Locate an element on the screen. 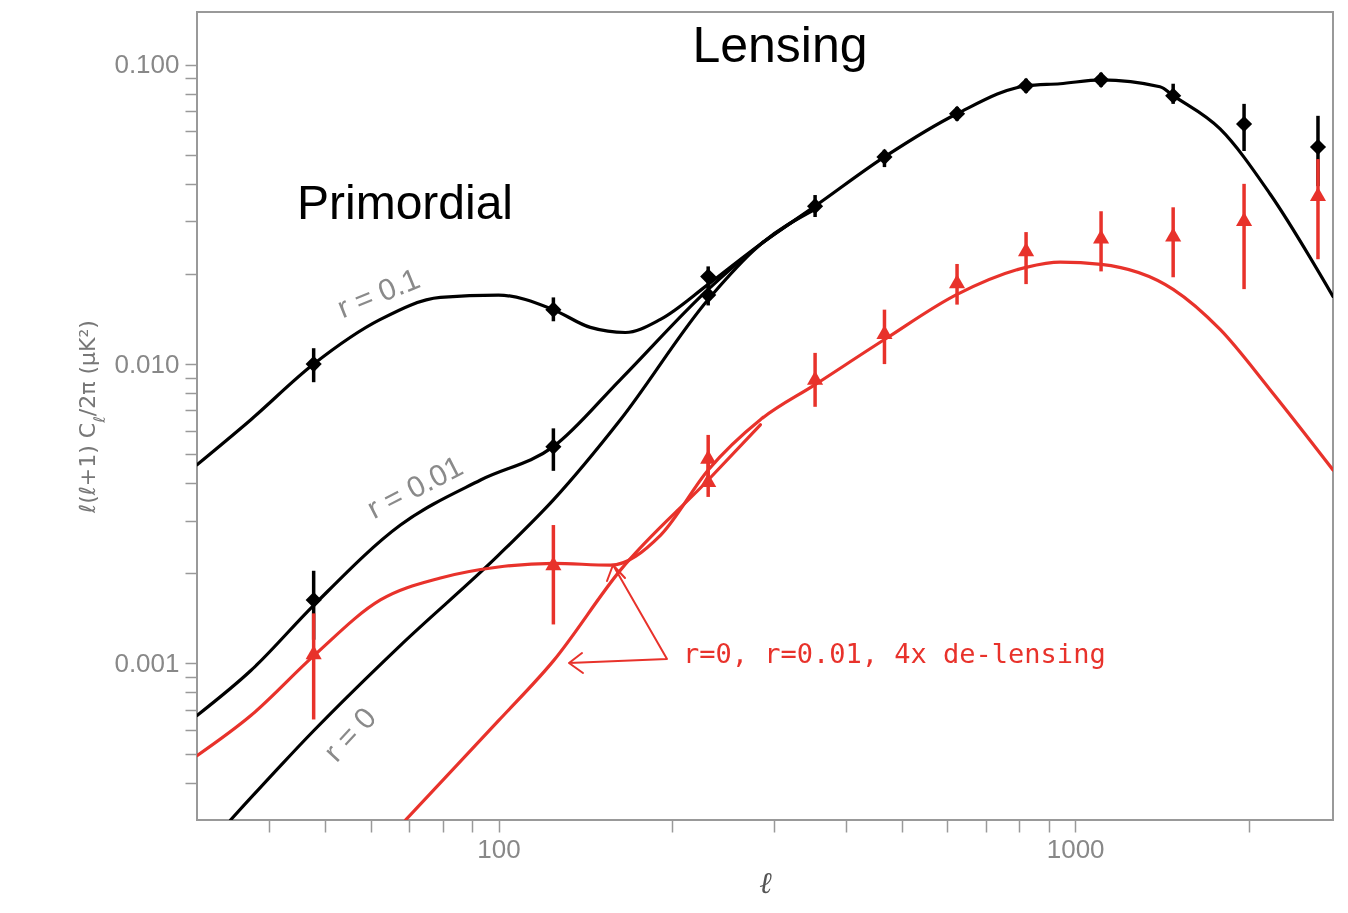  x-axis-title: ℓ is located at coordinates (766, 882).